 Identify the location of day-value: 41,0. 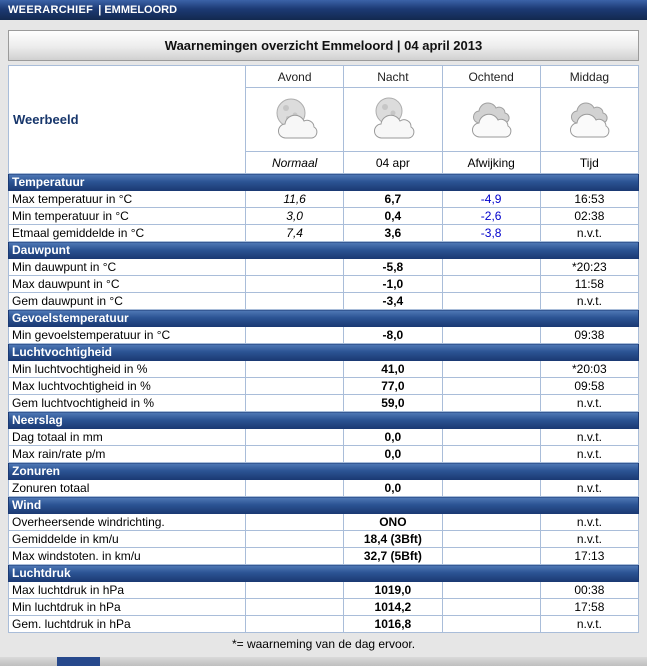
(393, 369).